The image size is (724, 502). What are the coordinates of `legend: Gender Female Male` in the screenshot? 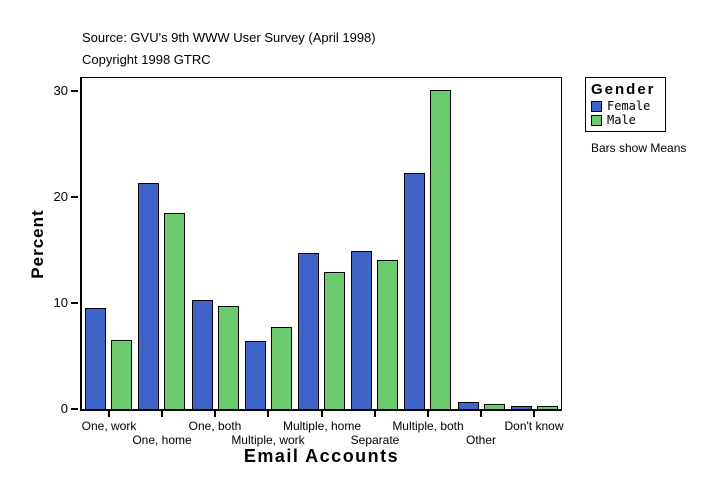 It's located at (625, 104).